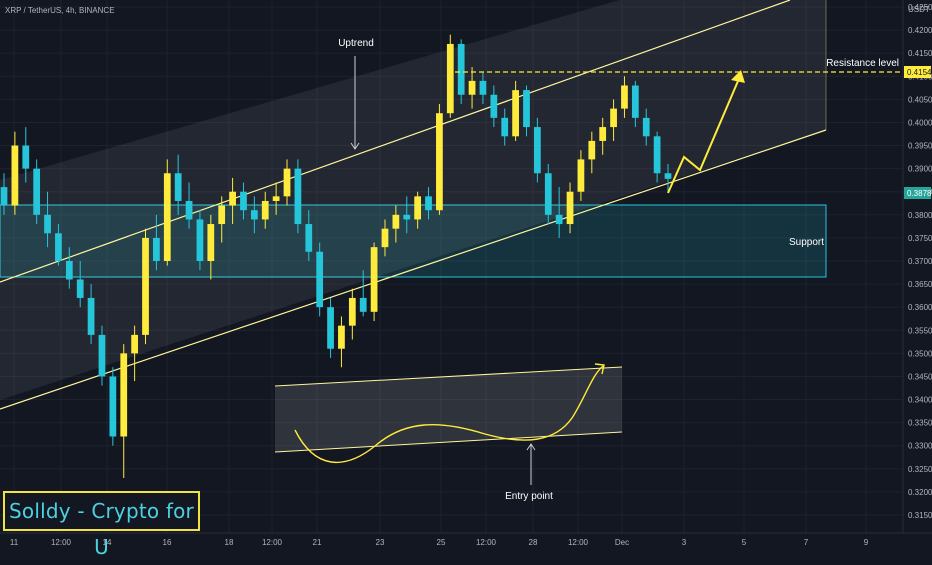 Image resolution: width=932 pixels, height=565 pixels. Describe the element at coordinates (919, 72) in the screenshot. I see `resistance-price-text: 0.4154` at that location.